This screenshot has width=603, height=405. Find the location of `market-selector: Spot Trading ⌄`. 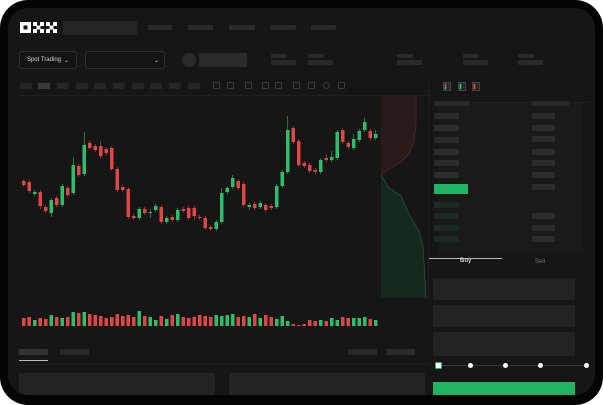

market-selector: Spot Trading ⌄ is located at coordinates (48, 60).